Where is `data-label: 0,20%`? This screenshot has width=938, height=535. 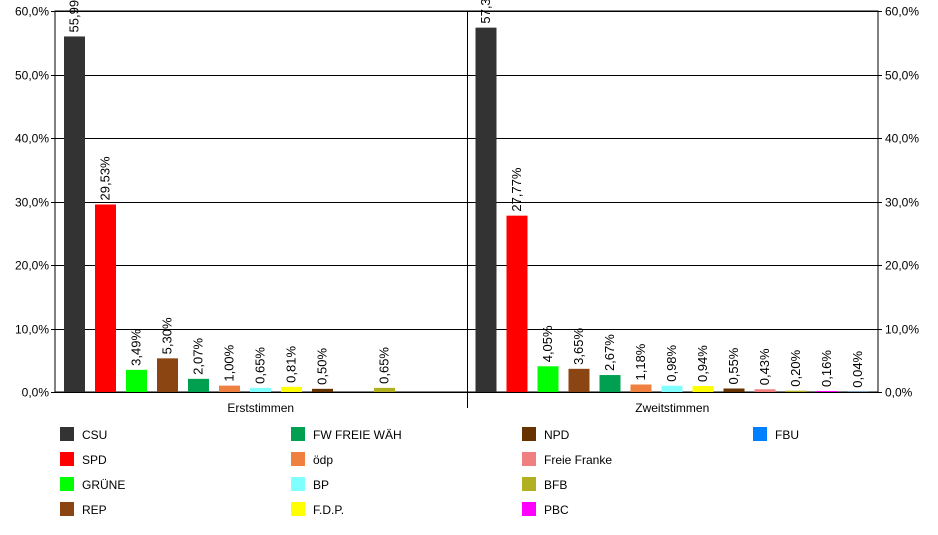
data-label: 0,20% is located at coordinates (795, 367).